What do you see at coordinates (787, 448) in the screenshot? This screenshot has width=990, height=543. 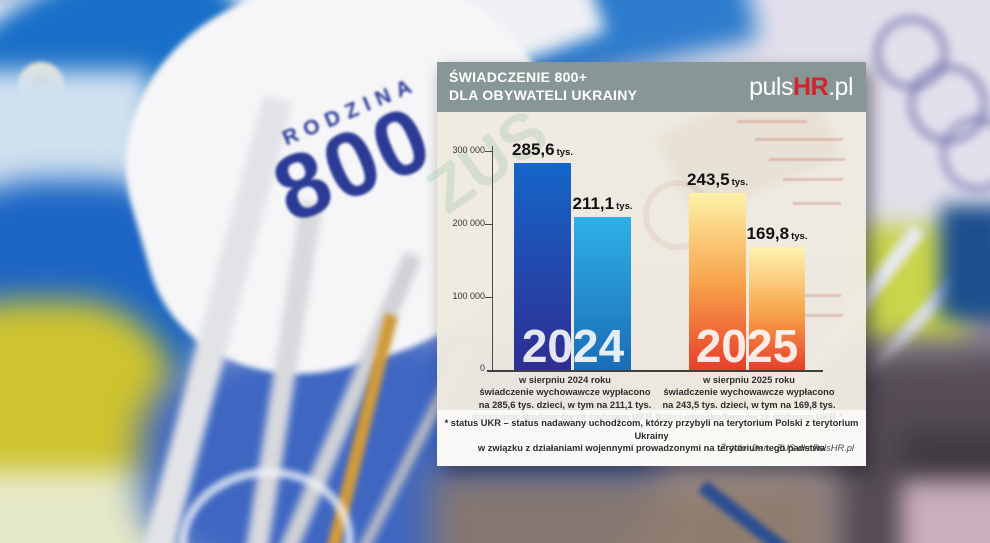 I see `source-credit: Źródło: Dane ZUS dla PulsHR.pl` at bounding box center [787, 448].